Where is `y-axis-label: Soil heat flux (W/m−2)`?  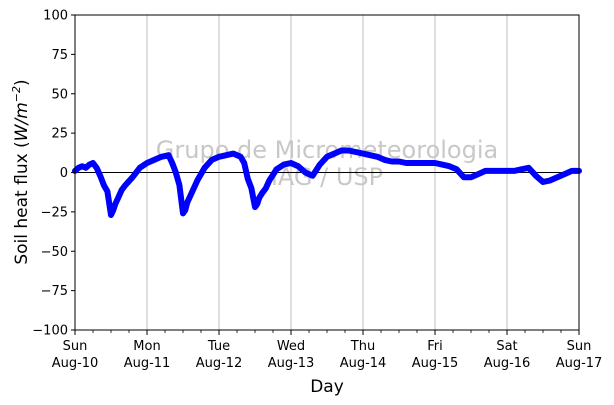
y-axis-label: Soil heat flux (W/m−2) is located at coordinates (21, 171).